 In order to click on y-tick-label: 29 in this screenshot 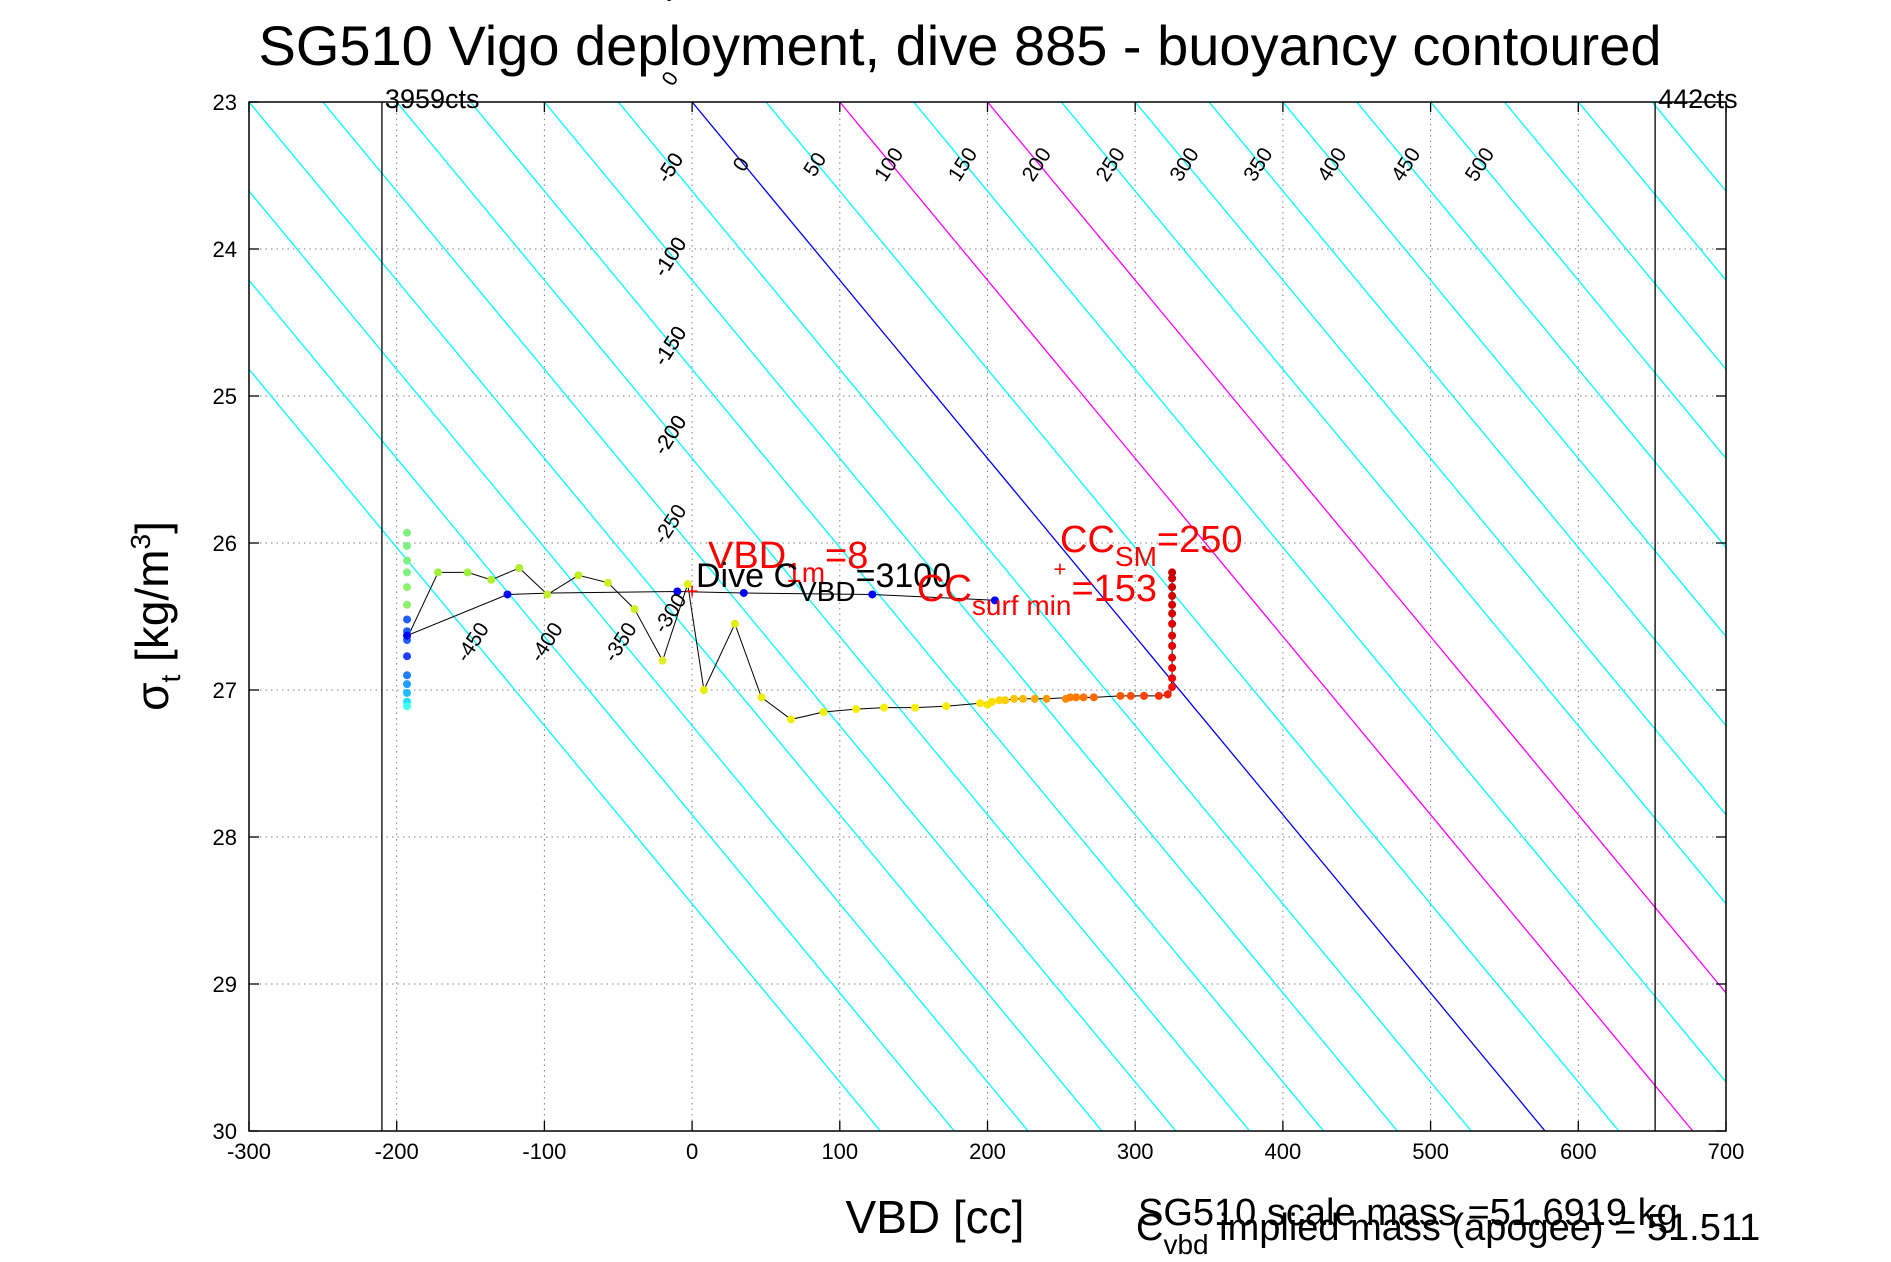, I will do `click(225, 984)`.